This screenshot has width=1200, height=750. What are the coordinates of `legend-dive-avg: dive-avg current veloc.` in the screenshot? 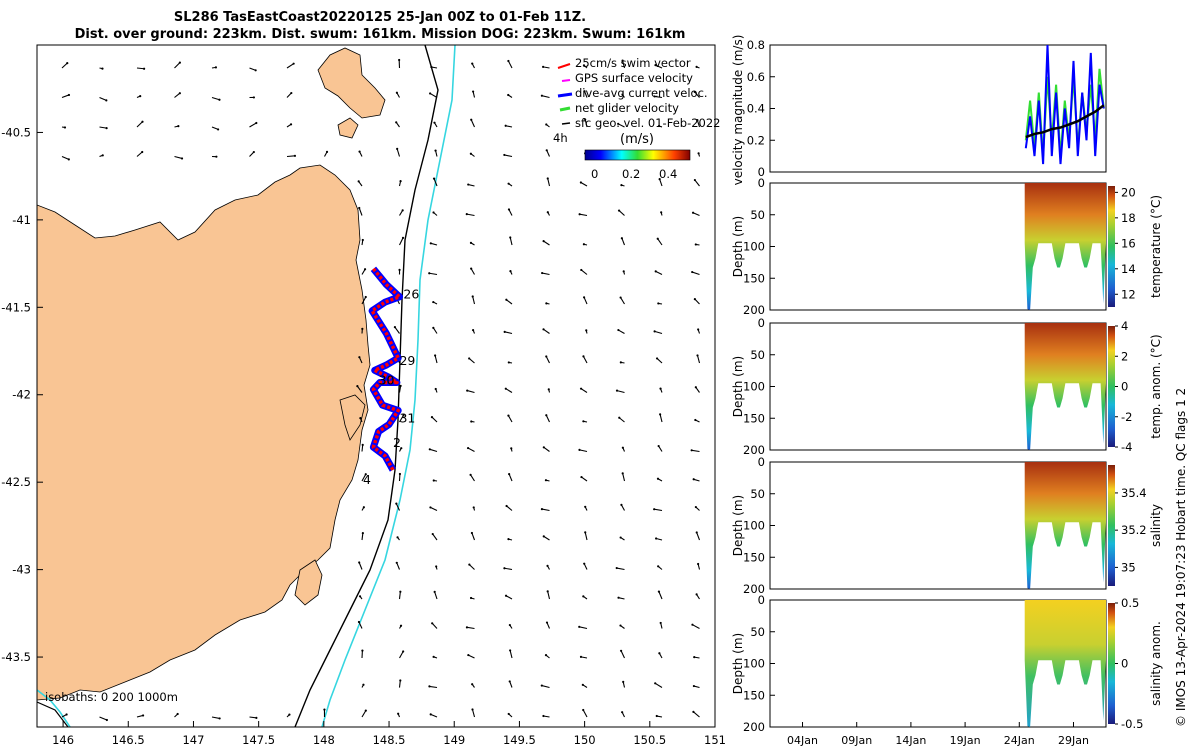 It's located at (641, 93).